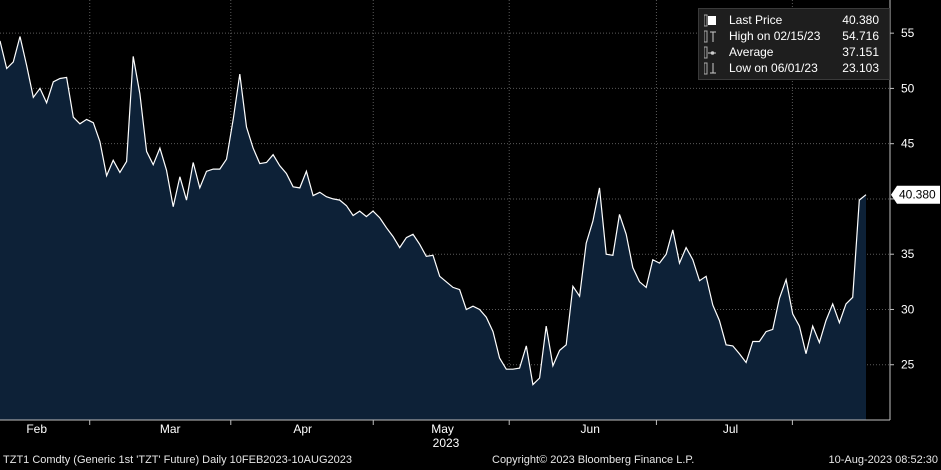 The image size is (941, 470). I want to click on last-value-tag-shape, so click(915, 194).